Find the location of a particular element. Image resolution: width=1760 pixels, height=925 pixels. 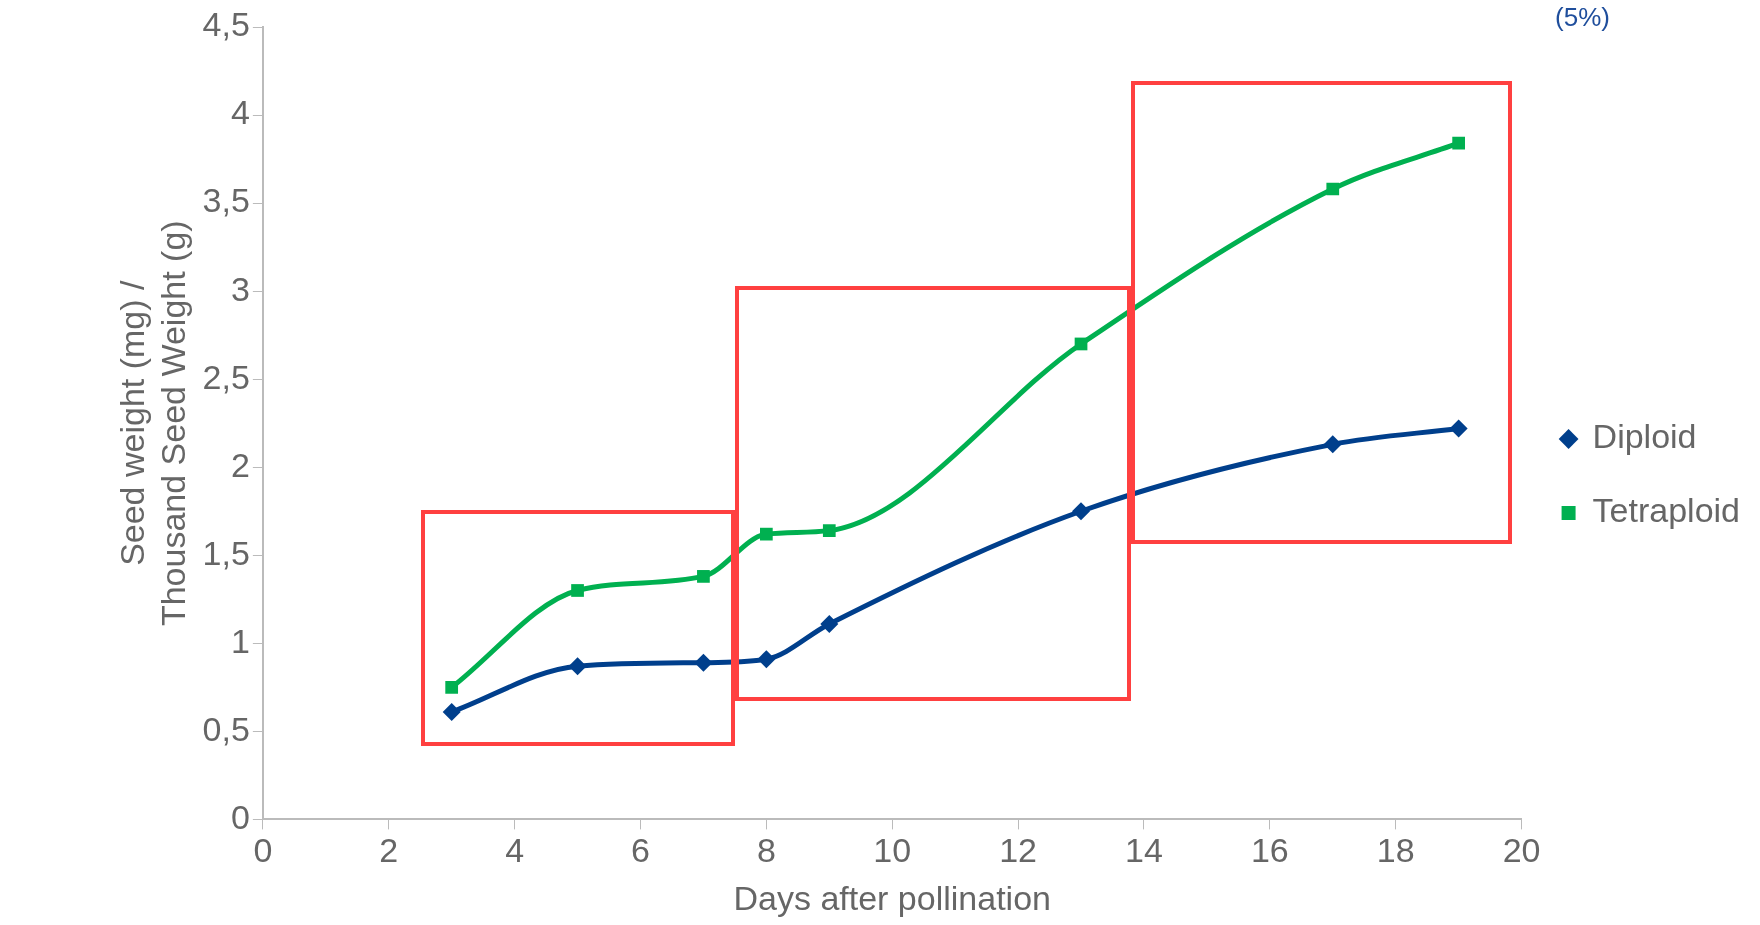

x-tick-label: 8 is located at coordinates (766, 850).